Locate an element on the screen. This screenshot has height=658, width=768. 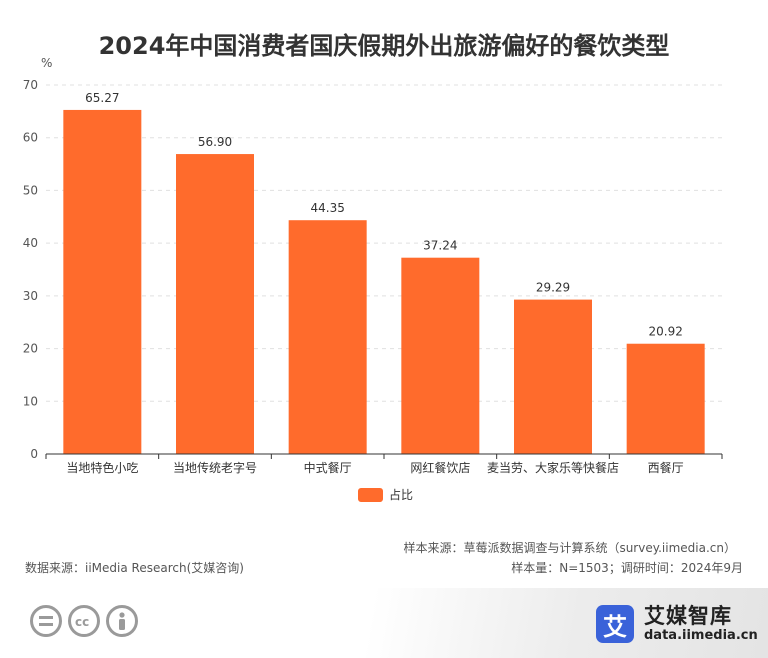
y-tick-label: 50 is located at coordinates (30, 190).